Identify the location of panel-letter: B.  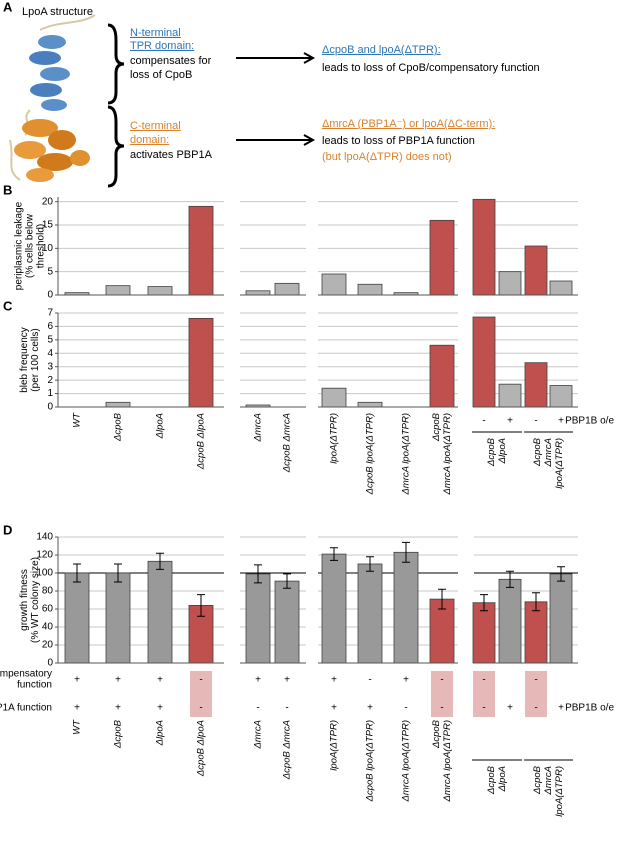
(7, 189).